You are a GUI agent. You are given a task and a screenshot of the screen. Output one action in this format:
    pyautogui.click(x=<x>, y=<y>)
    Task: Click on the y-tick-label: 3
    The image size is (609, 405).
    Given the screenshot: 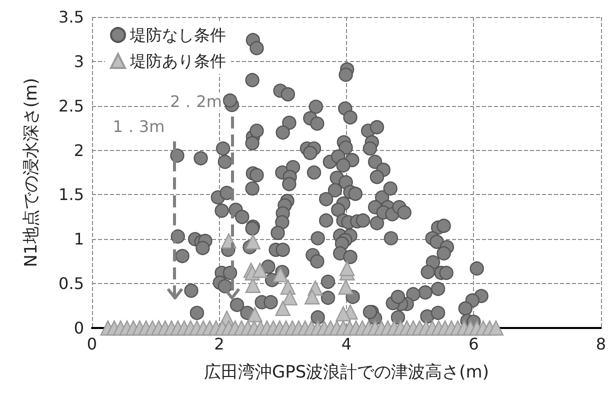 What is the action you would take?
    pyautogui.click(x=79, y=61)
    